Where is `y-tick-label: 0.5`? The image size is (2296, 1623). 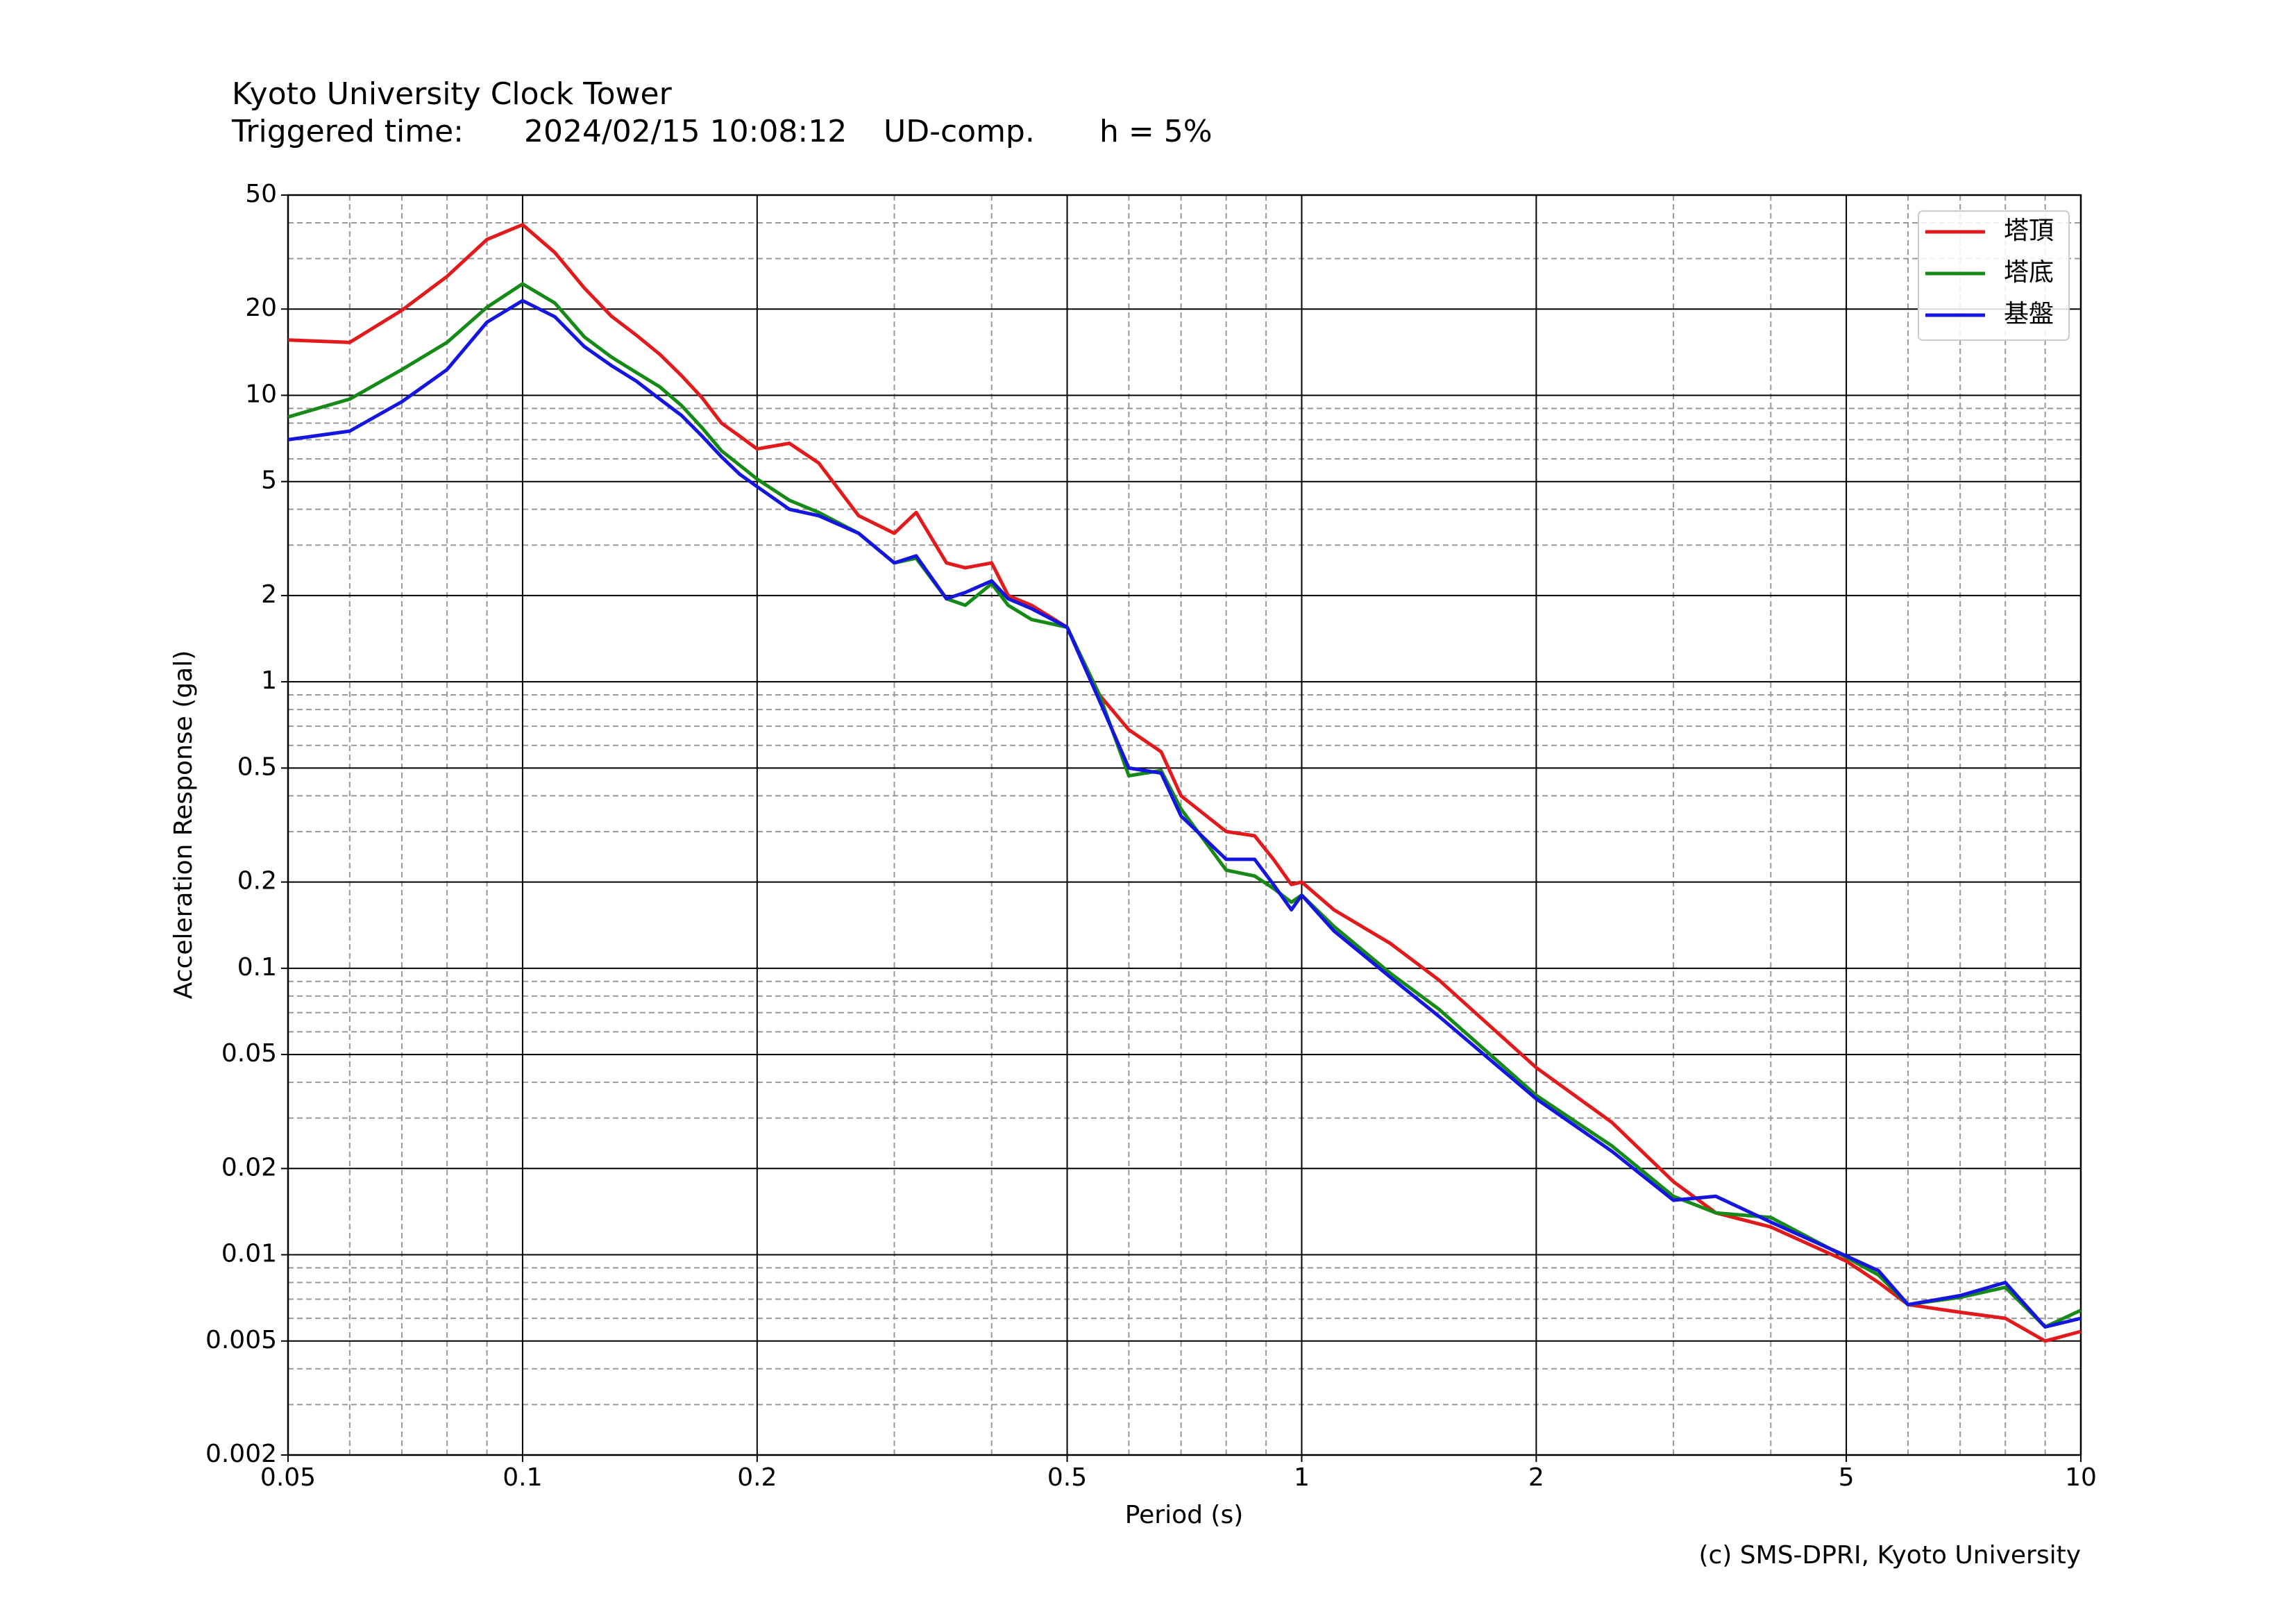
y-tick-label: 0.5 is located at coordinates (257, 766).